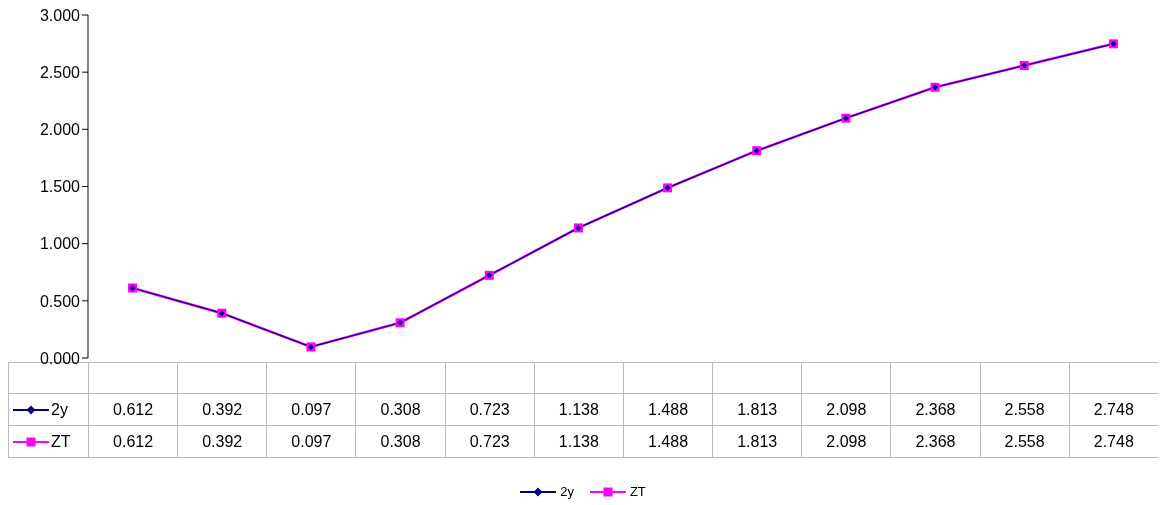  I want to click on y-tick-label: 2.500, so click(60, 72).